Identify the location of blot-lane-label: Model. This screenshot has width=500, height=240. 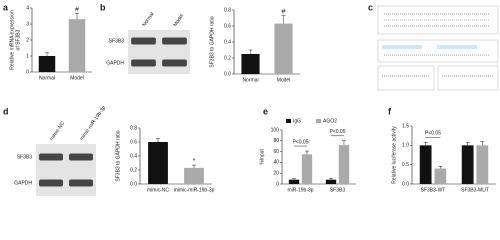
(178, 20).